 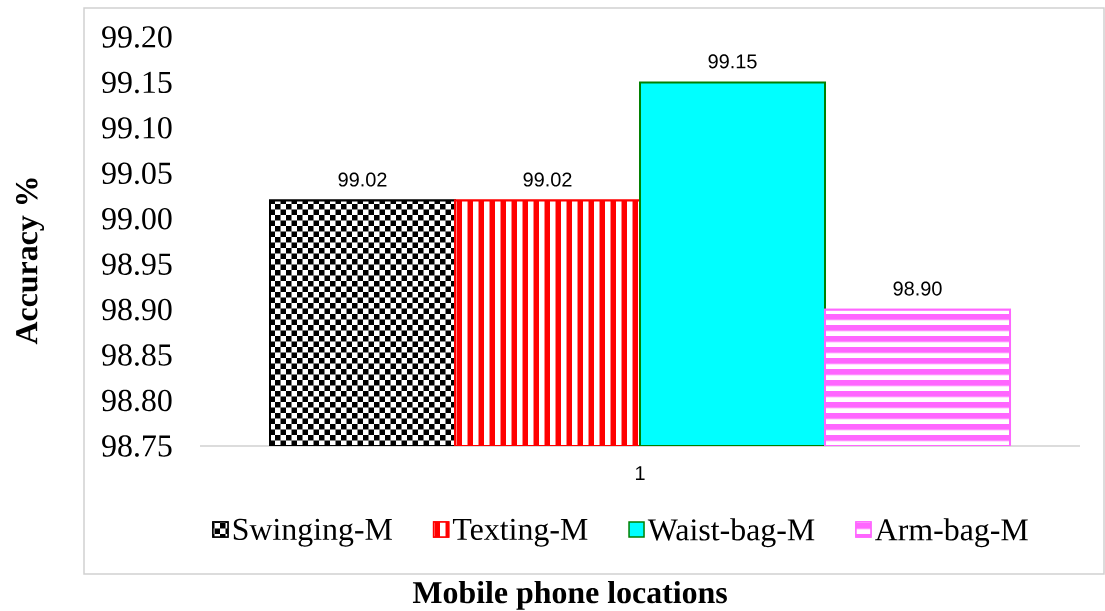 I want to click on y-tick-label: 98.85, so click(x=137, y=355).